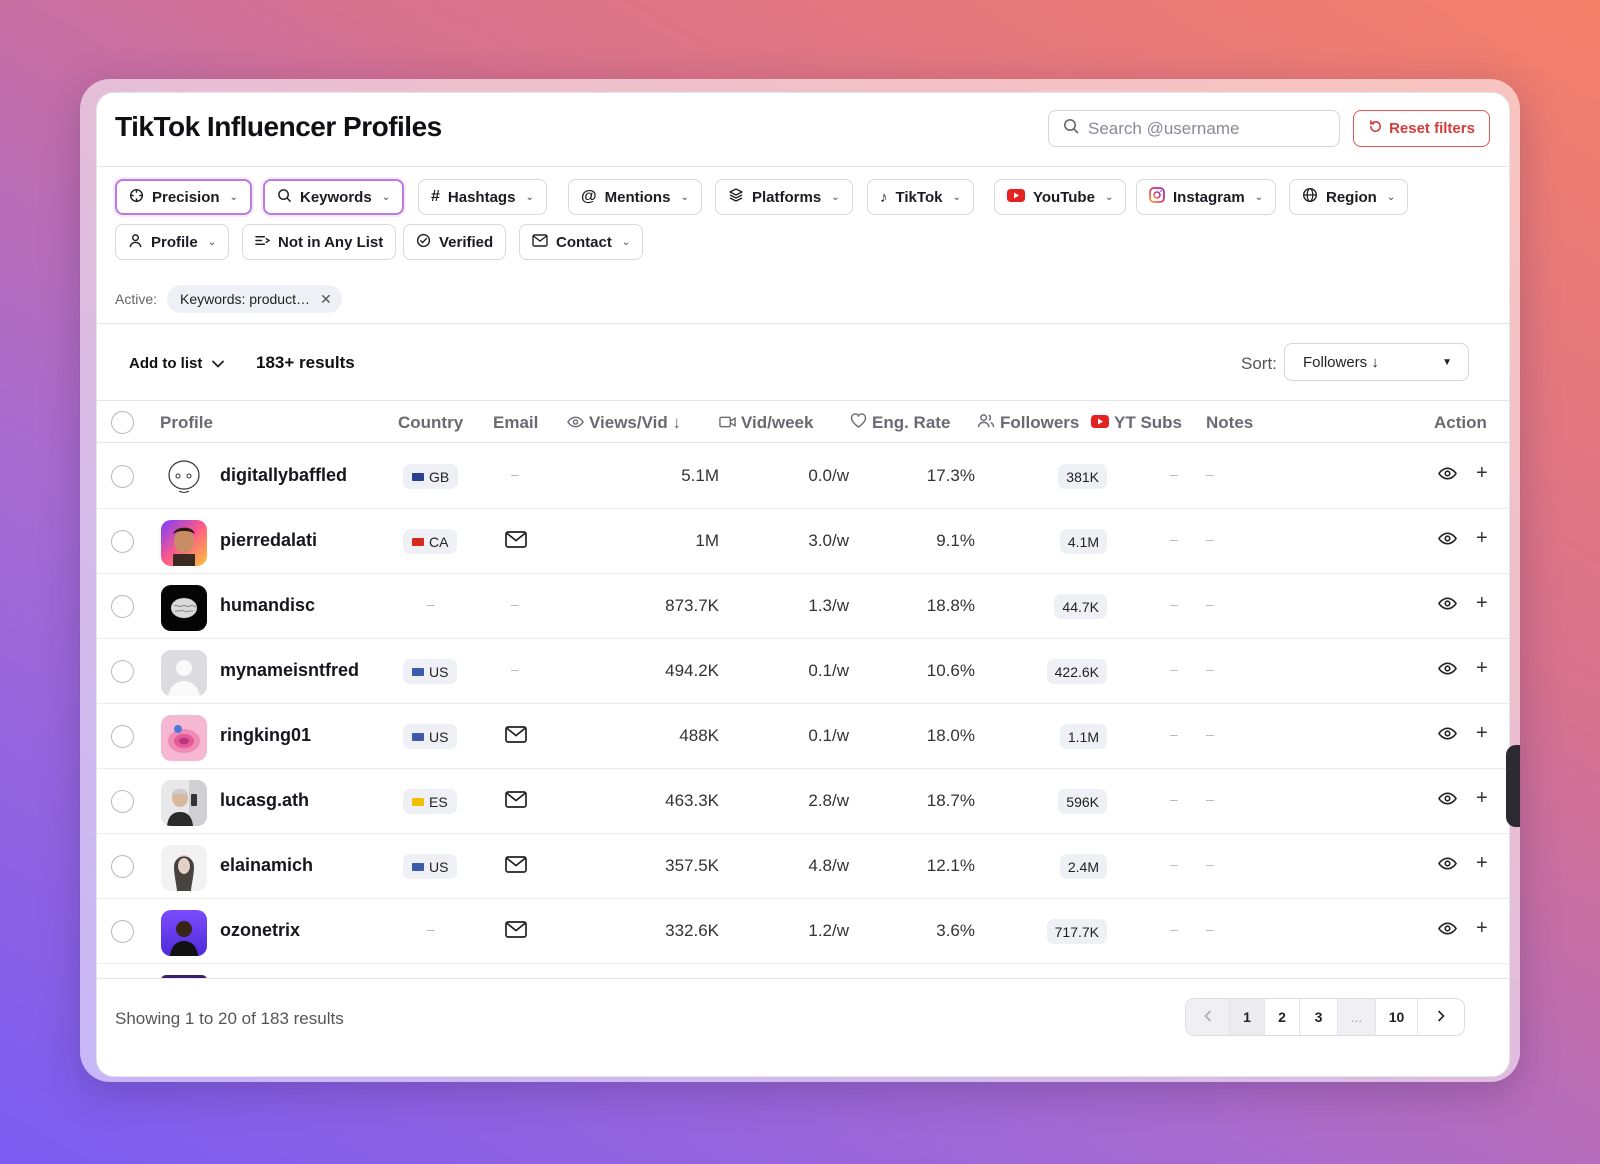 Image resolution: width=1600 pixels, height=1164 pixels. I want to click on filter-precision: Precision ⌄, so click(183, 197).